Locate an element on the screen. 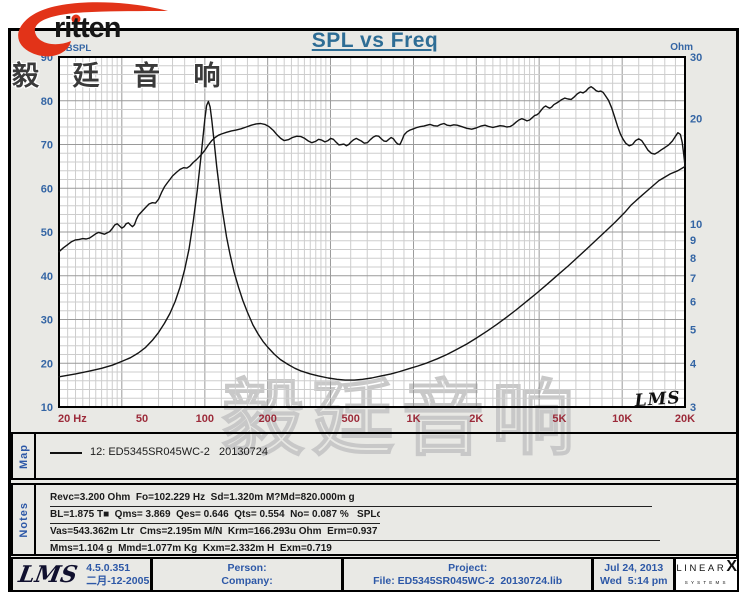 The image size is (750, 600). map-legend: 12: ED5345SR045WC-2 20130724 is located at coordinates (386, 456).